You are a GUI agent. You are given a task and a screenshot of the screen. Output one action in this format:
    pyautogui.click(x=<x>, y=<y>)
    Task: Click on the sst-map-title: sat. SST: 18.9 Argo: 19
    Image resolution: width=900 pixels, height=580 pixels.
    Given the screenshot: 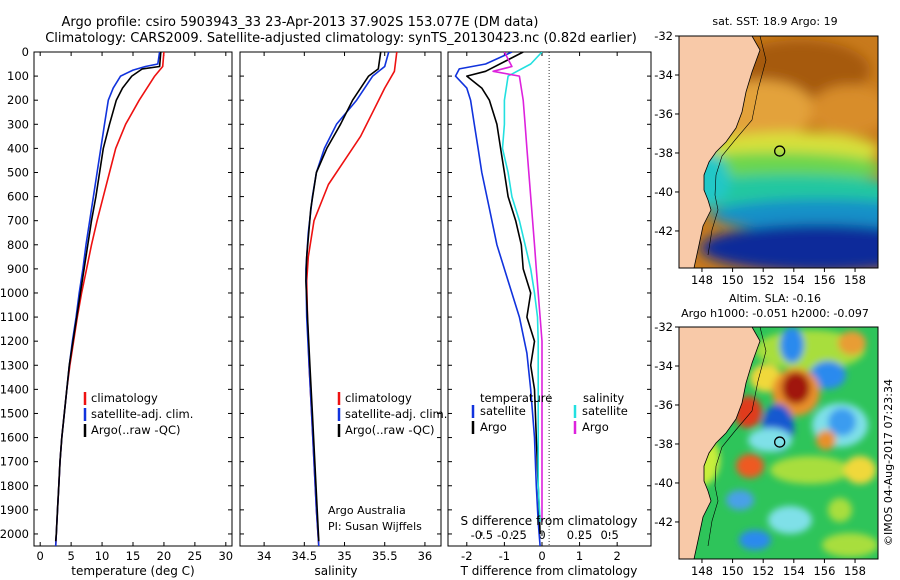 What is the action you would take?
    pyautogui.click(x=774, y=21)
    